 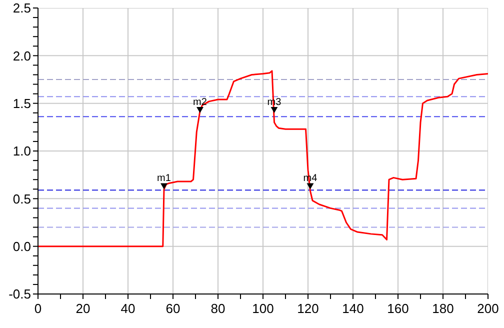 What do you see at coordinates (21, 198) in the screenshot?
I see `y-tick-label: 0.5` at bounding box center [21, 198].